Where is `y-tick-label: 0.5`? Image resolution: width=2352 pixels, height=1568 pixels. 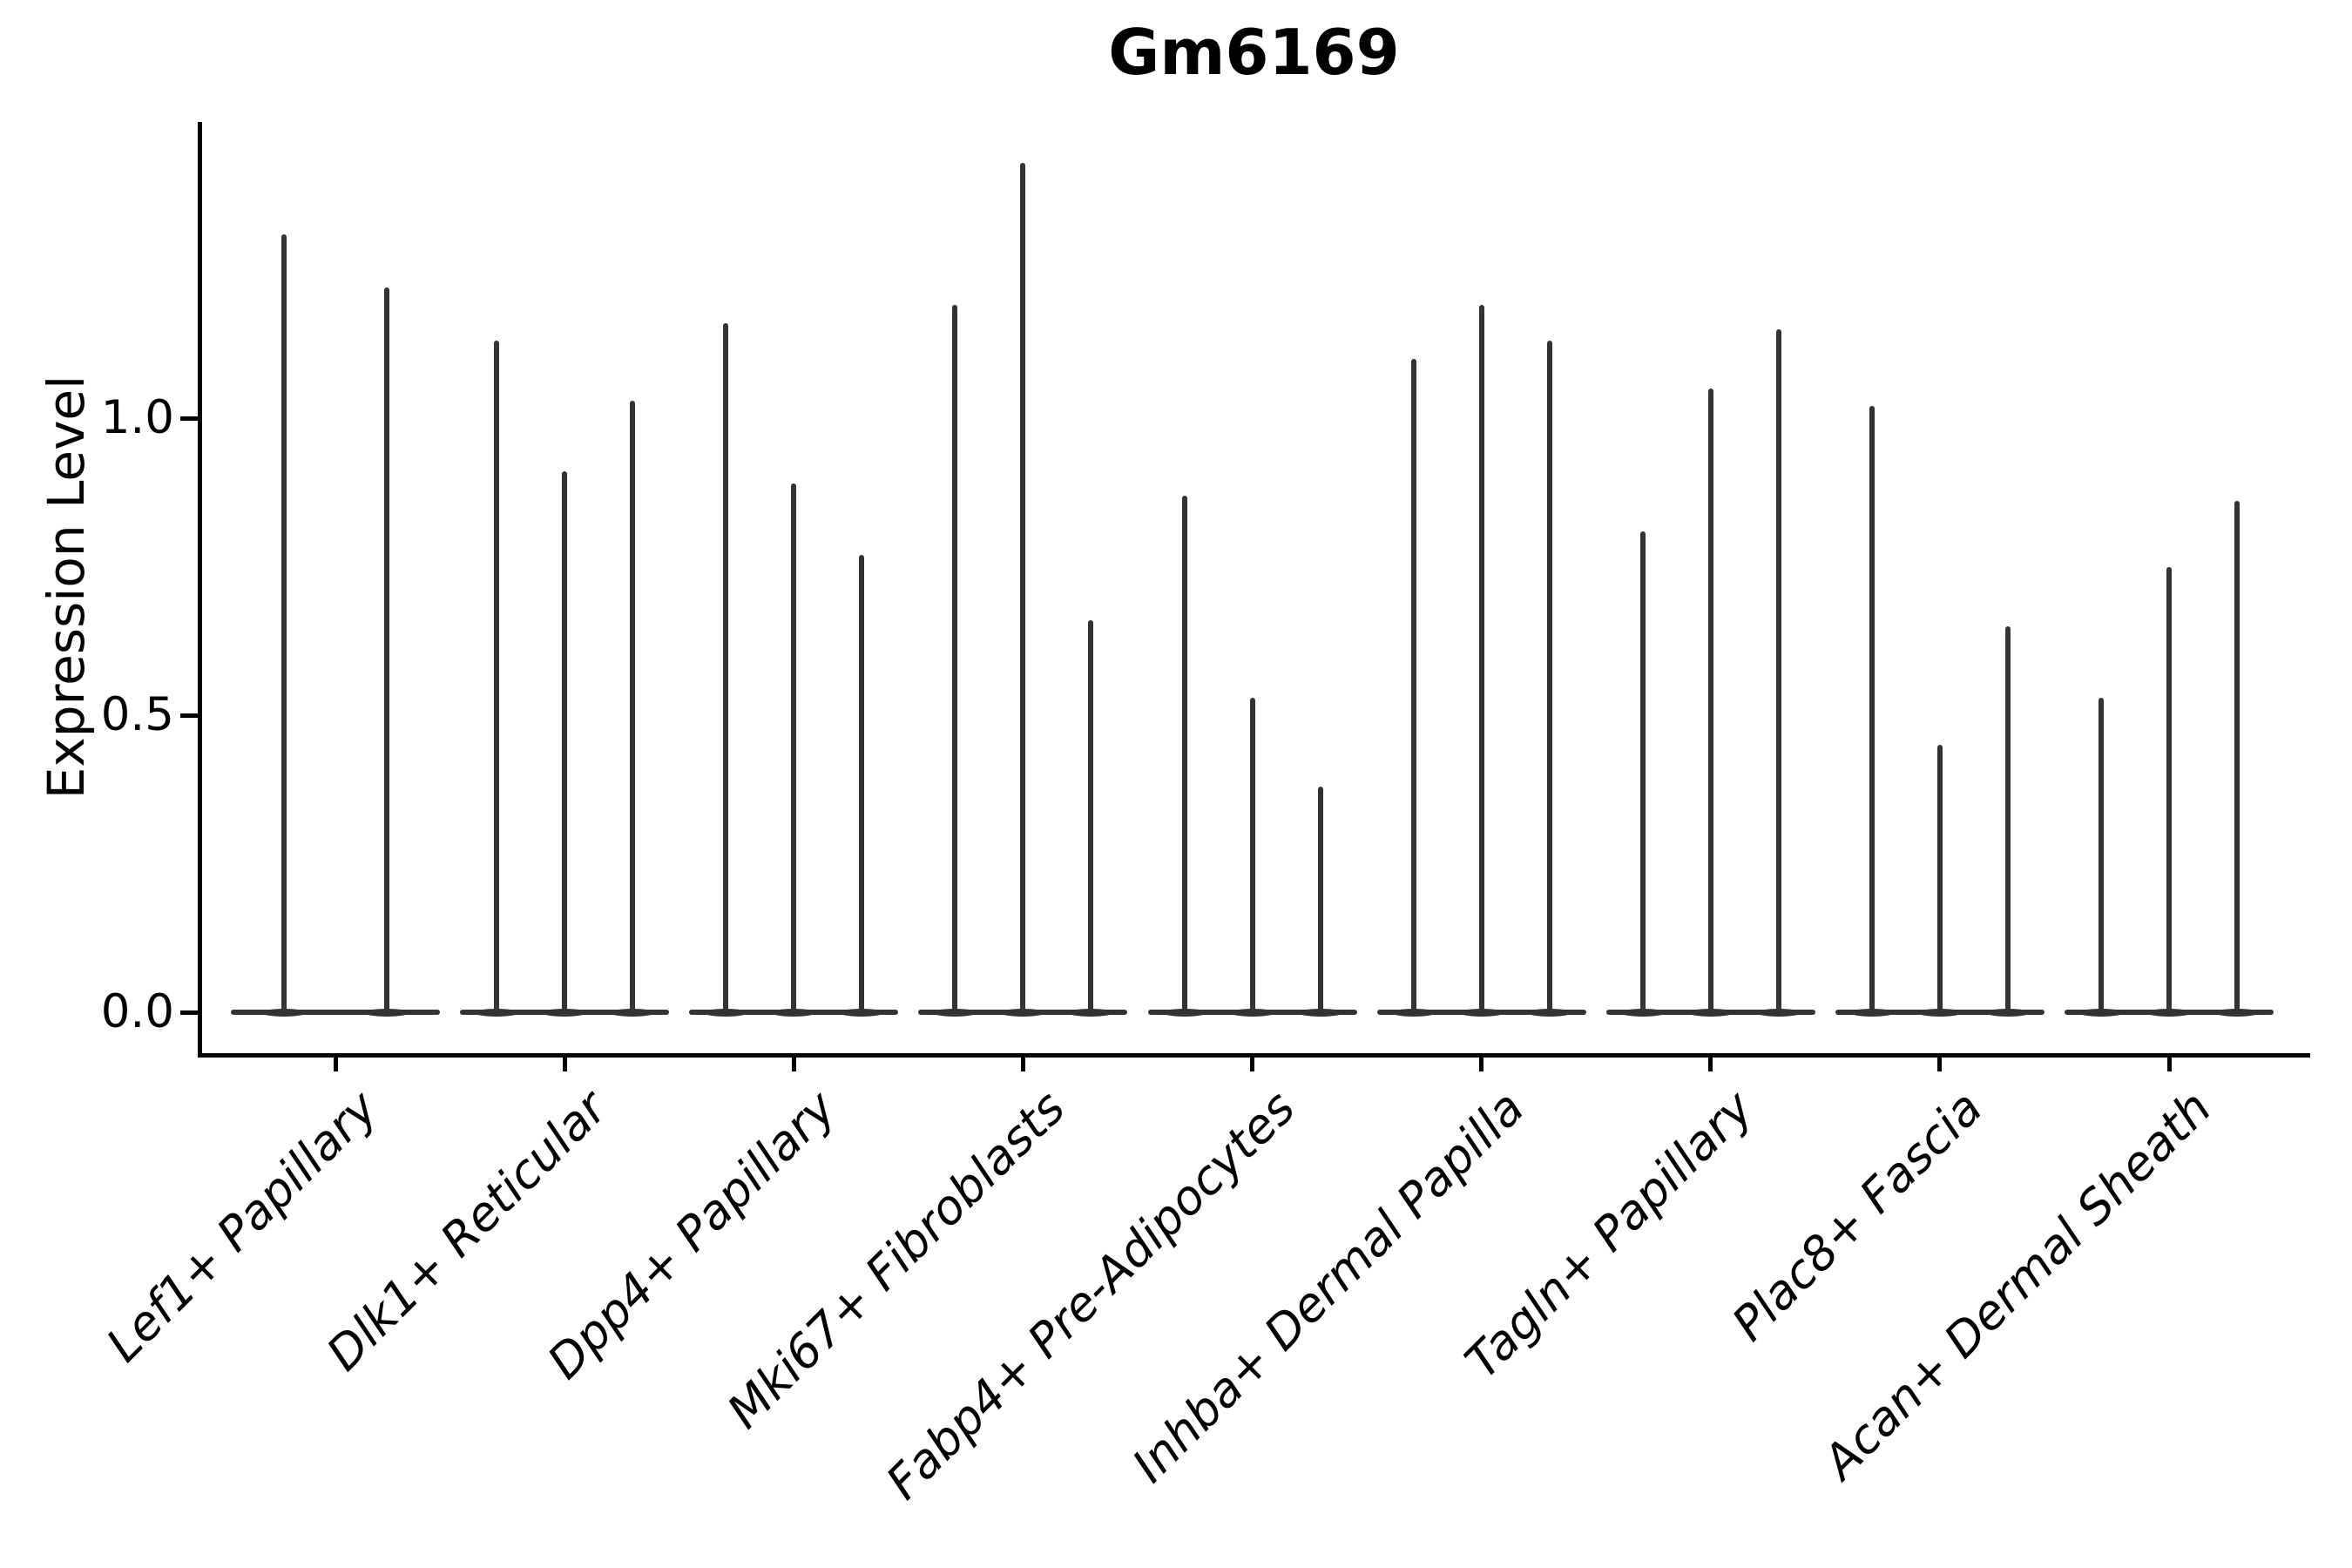 y-tick-label: 0.5 is located at coordinates (137, 714).